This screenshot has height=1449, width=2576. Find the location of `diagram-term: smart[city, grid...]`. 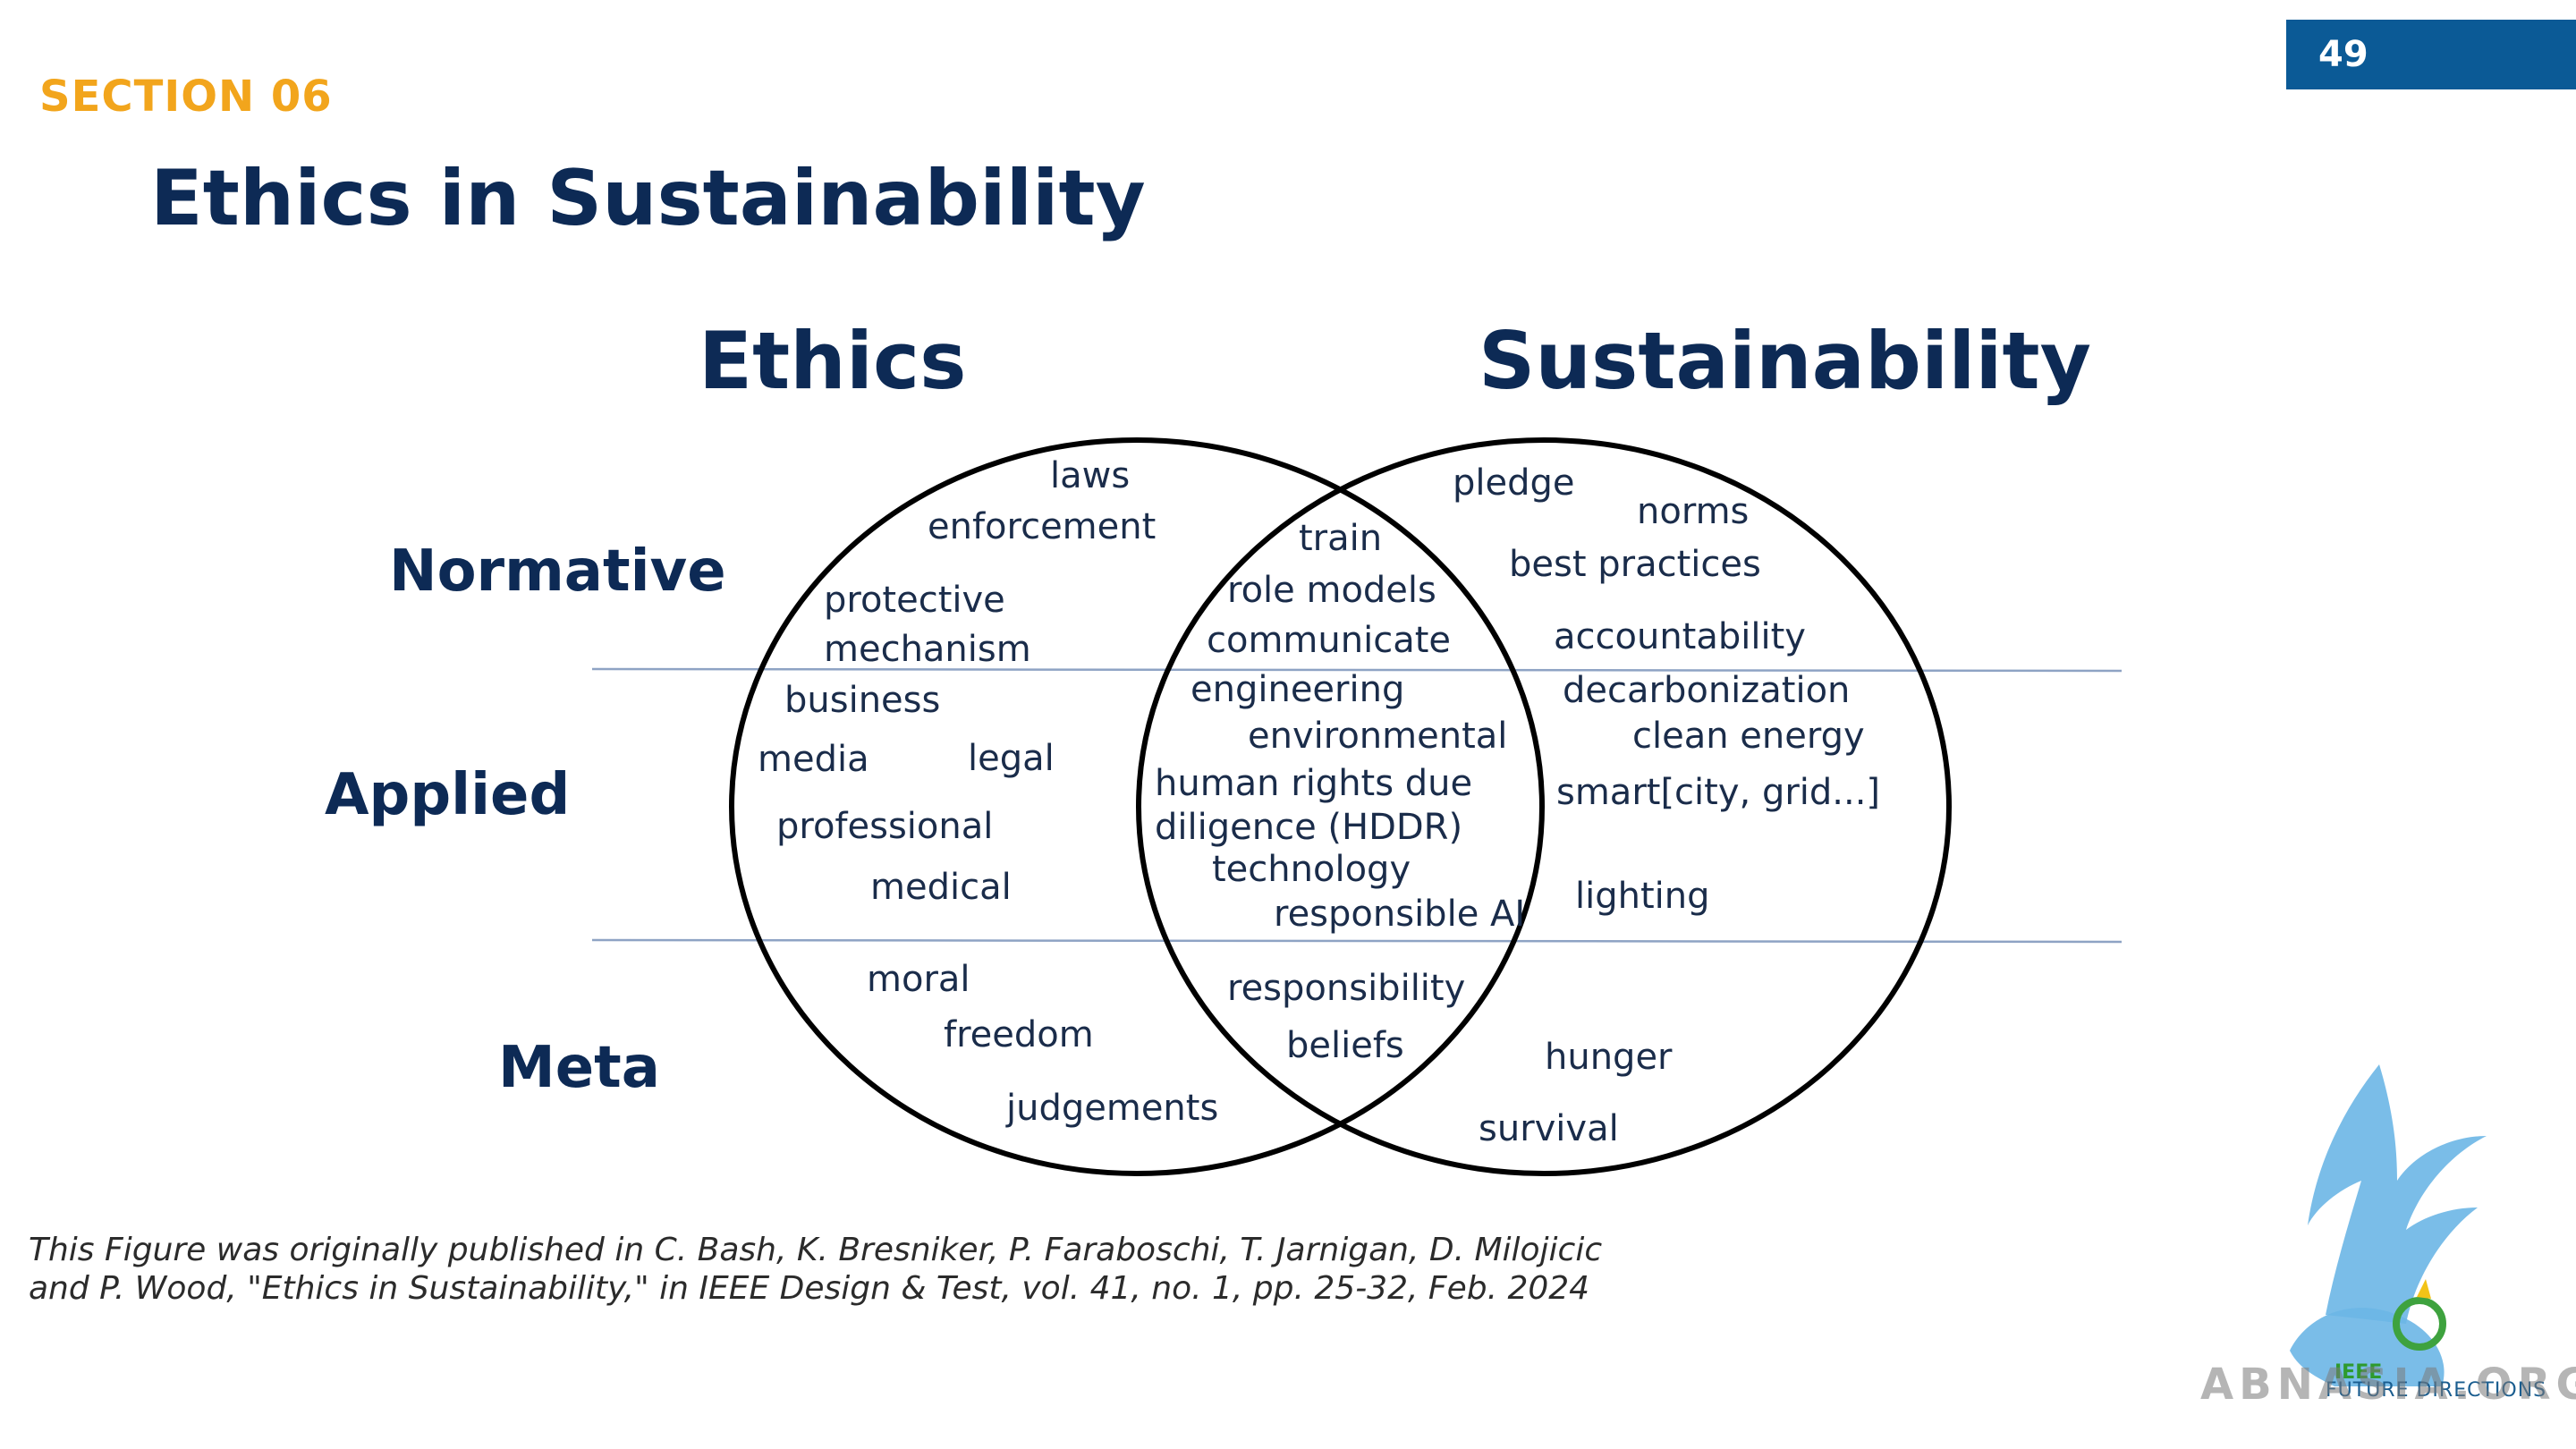

diagram-term: smart[city, grid...] is located at coordinates (1718, 792).